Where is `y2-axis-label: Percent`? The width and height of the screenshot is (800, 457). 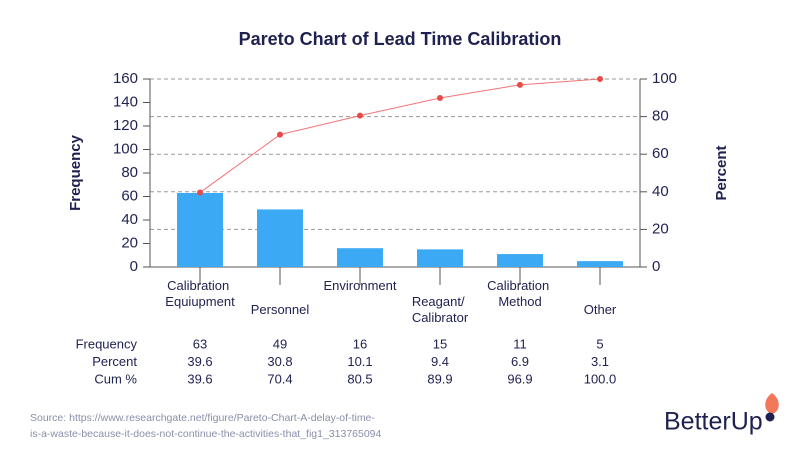 y2-axis-label: Percent is located at coordinates (721, 172).